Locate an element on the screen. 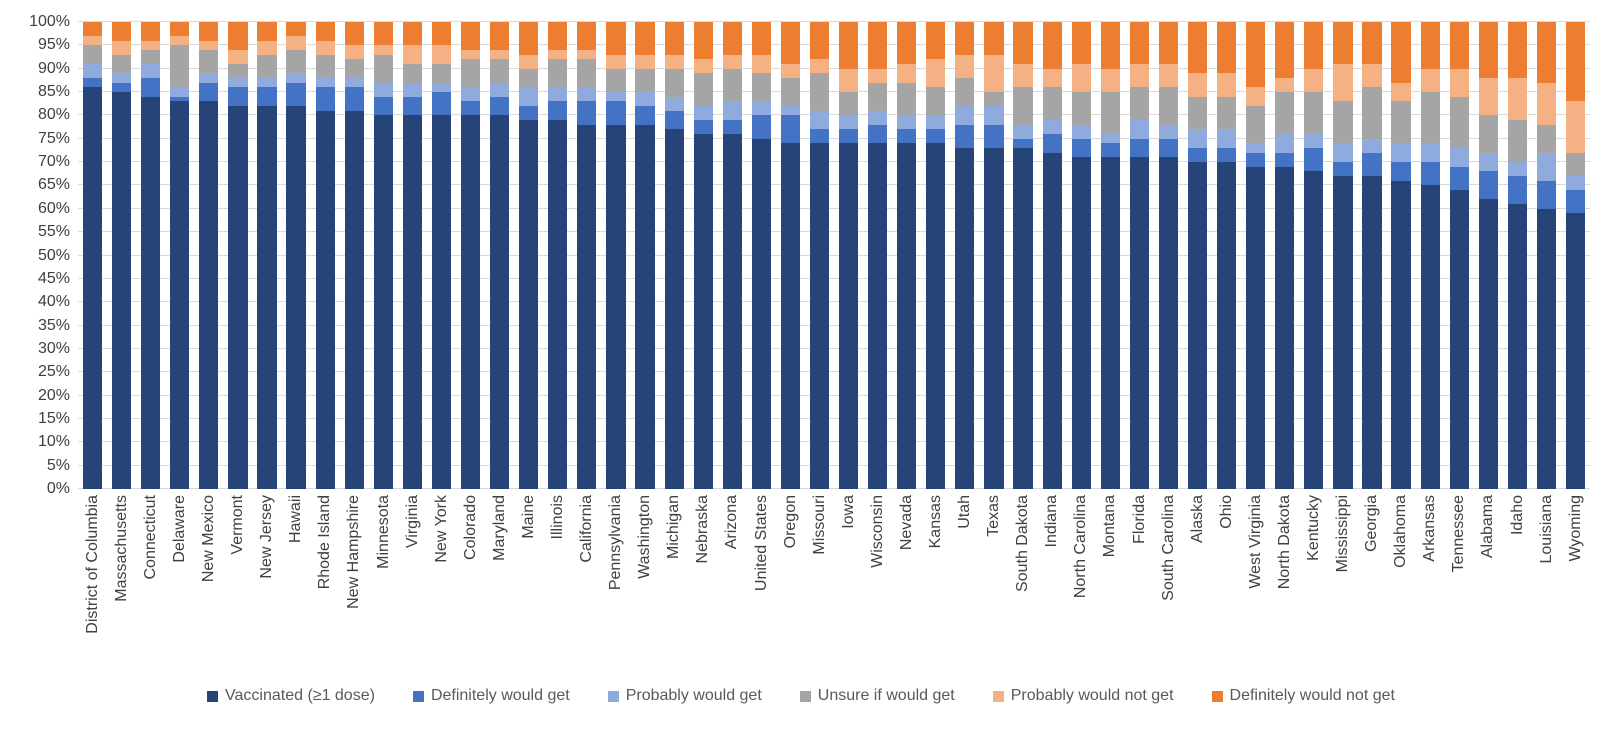 This screenshot has height=742, width=1602. legend-swatch-icon is located at coordinates (418, 696).